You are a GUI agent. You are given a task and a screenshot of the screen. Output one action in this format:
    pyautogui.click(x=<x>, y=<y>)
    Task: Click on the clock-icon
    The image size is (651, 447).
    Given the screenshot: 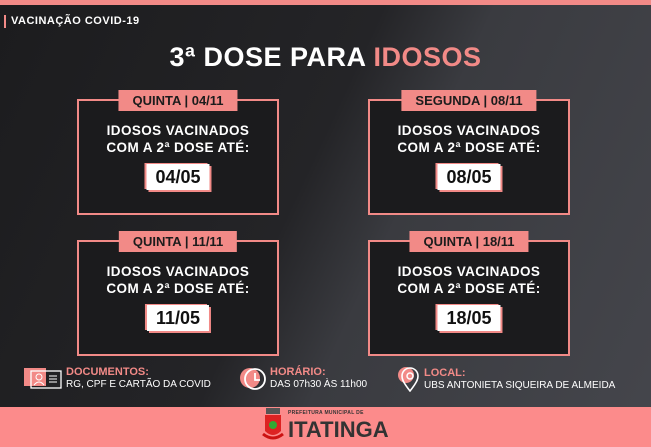 What is the action you would take?
    pyautogui.click(x=253, y=378)
    